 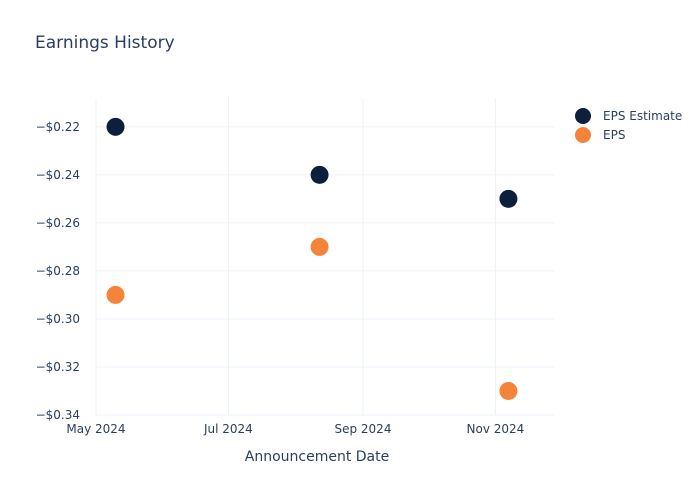 What do you see at coordinates (95, 429) in the screenshot?
I see `x-tick-label: May 2024` at bounding box center [95, 429].